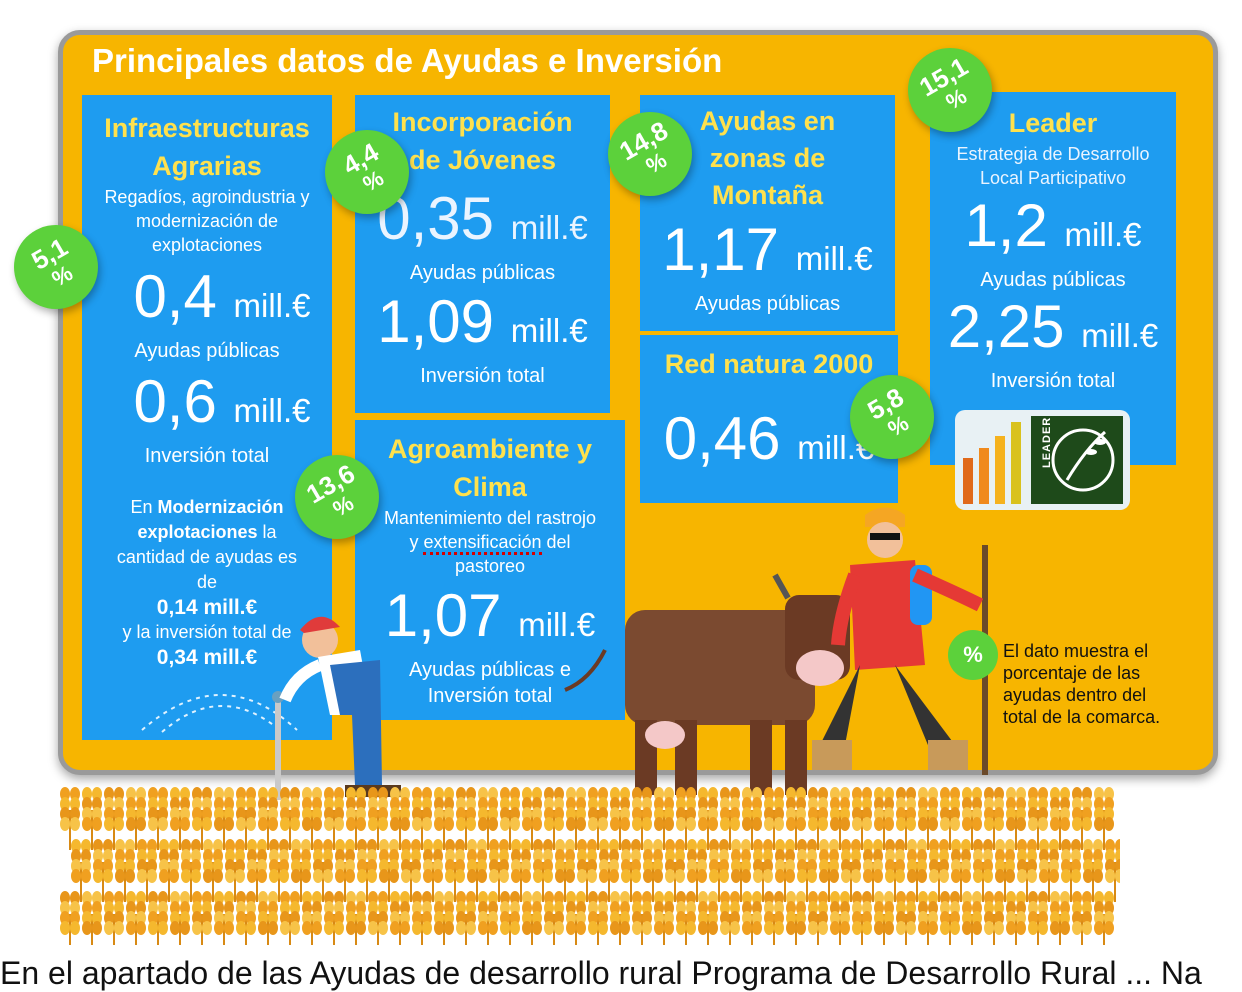  I want to click on note-investment-value: 0,34 mill.€, so click(207, 657).